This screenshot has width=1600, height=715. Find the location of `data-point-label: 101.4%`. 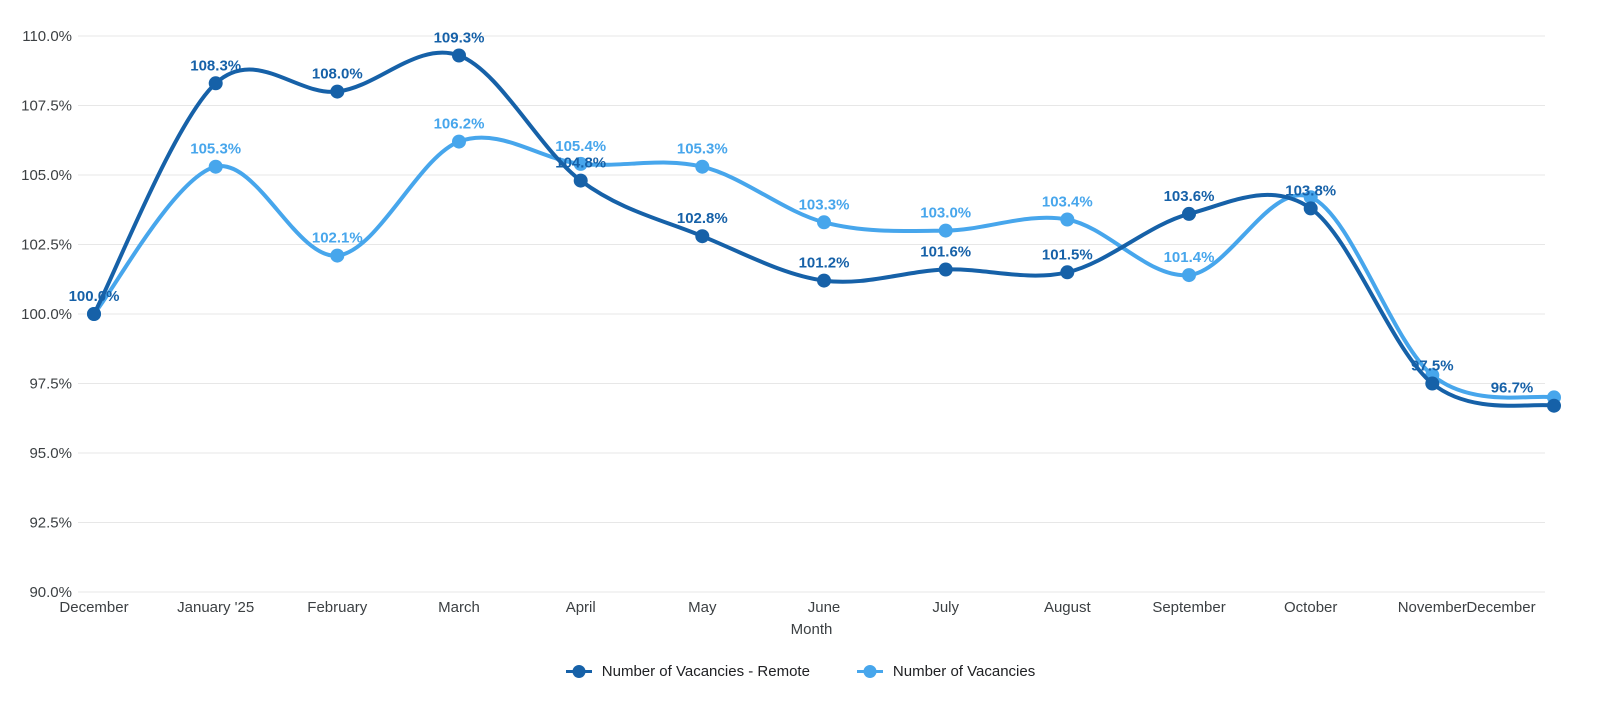

data-point-label: 101.4% is located at coordinates (1189, 257).